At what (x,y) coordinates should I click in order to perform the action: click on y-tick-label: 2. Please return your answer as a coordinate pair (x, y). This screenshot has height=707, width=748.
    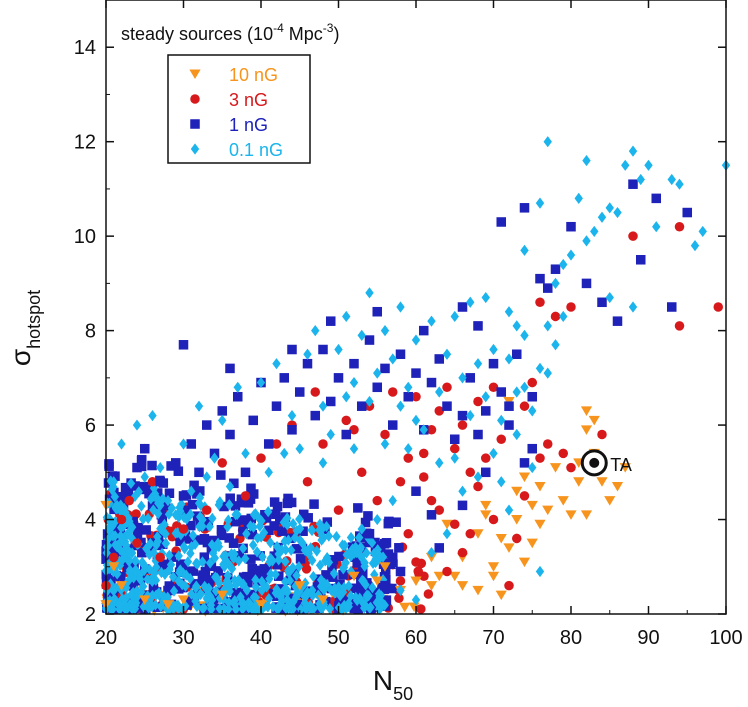
    Looking at the image, I should click on (90, 615).